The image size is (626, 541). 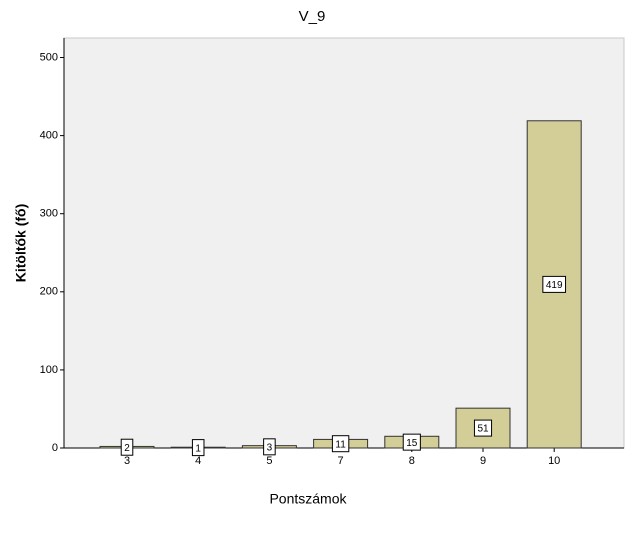 I want to click on value-label: 51, so click(x=483, y=429).